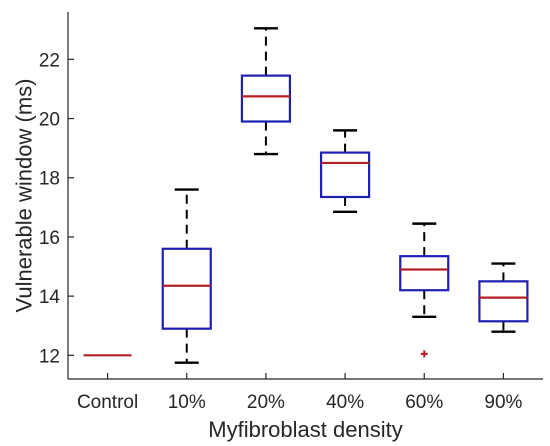 The height and width of the screenshot is (446, 550). Describe the element at coordinates (187, 402) in the screenshot. I see `x-tick-label: 10%` at that location.